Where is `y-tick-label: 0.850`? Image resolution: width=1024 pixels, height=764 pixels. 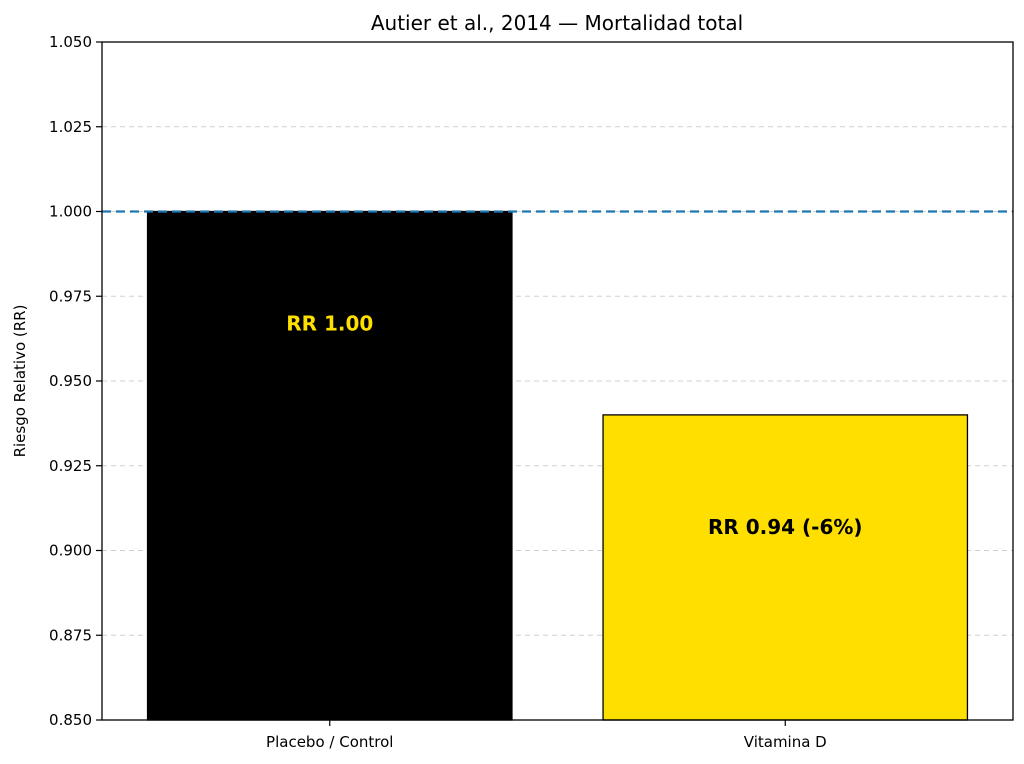 y-tick-label: 0.850 is located at coordinates (70, 720).